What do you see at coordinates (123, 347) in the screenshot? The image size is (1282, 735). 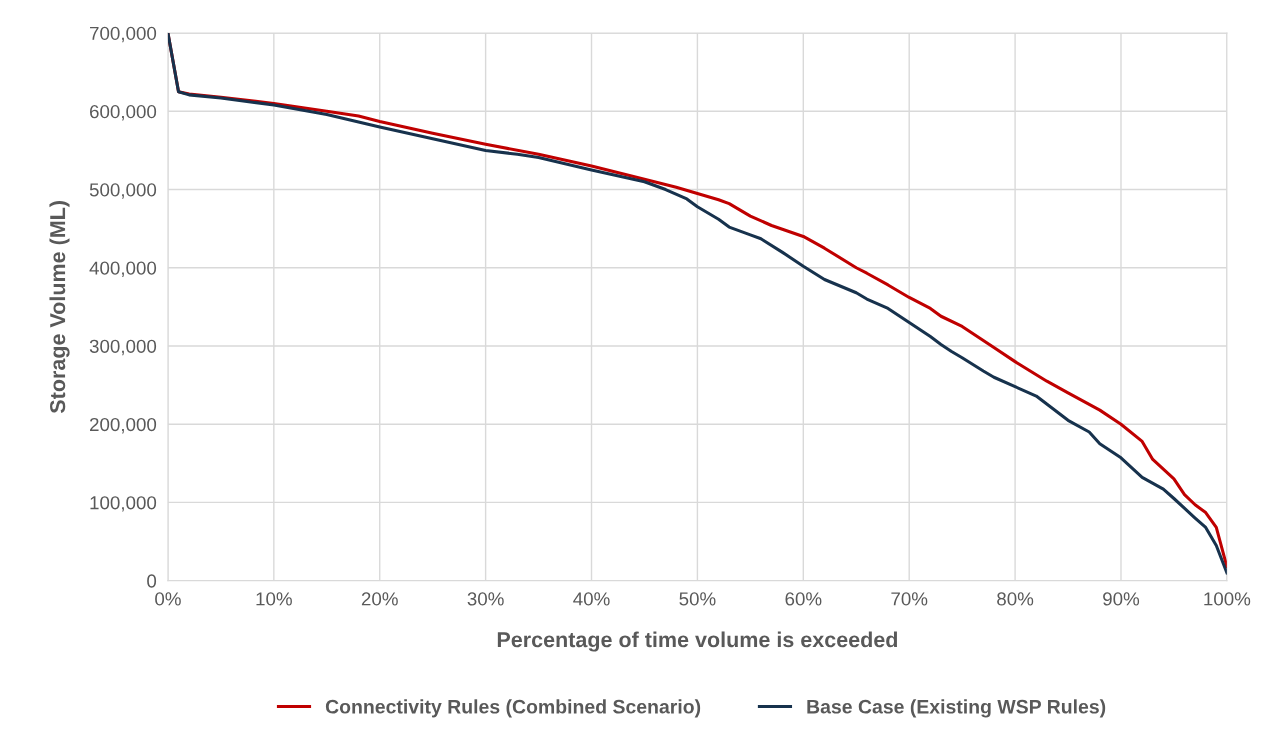 I see `y-tick-label: 300,000` at bounding box center [123, 347].